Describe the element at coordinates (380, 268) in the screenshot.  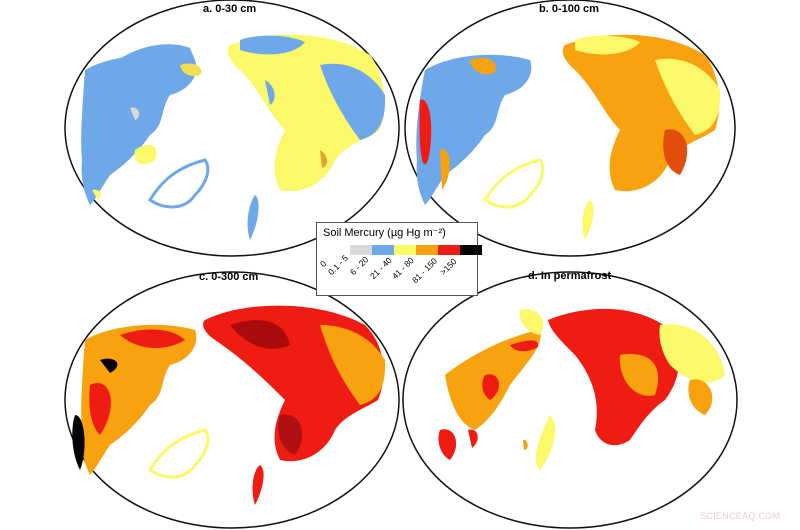
I see `legend-label-21-40: 21 - 40` at that location.